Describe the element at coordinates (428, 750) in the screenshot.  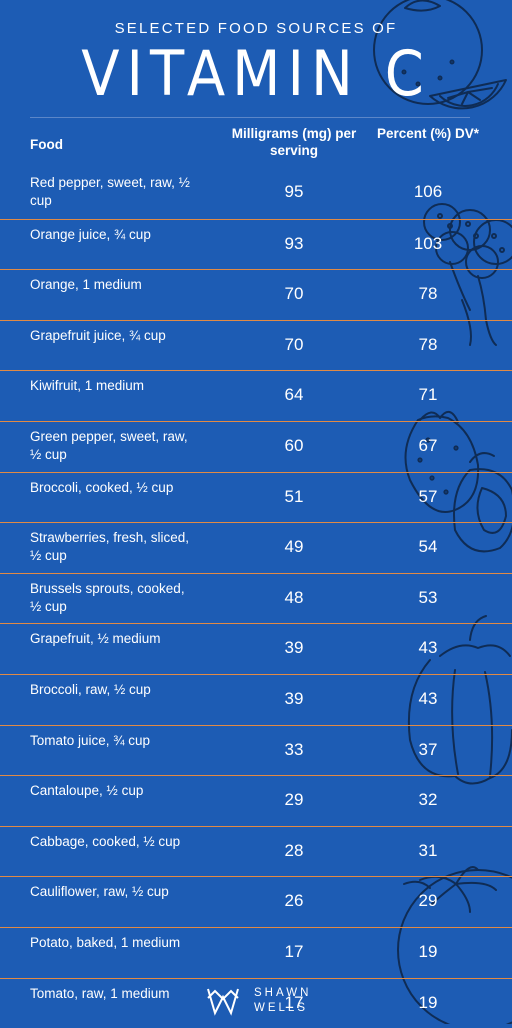
I see `dv-cell: 37` at that location.